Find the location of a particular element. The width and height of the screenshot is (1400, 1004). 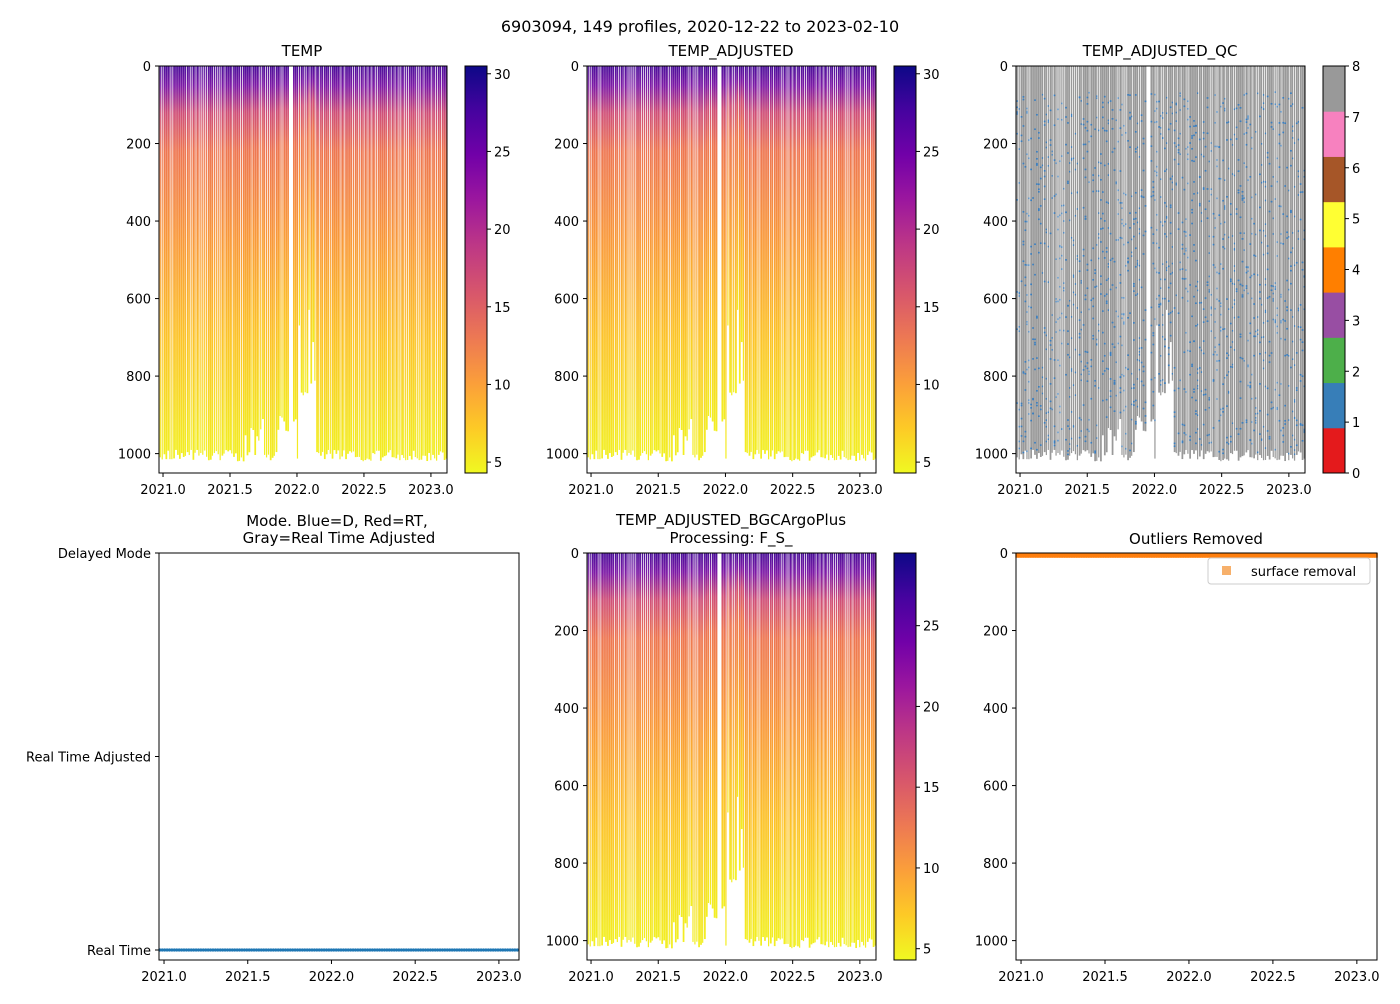

temp-qc-ytick-label: 0 is located at coordinates (1004, 67).